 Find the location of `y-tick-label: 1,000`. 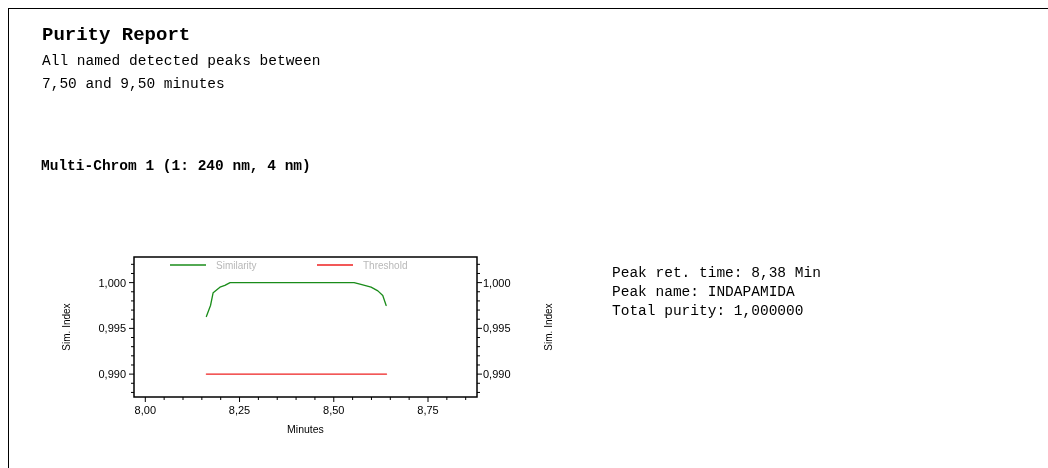

y-tick-label: 1,000 is located at coordinates (112, 282).